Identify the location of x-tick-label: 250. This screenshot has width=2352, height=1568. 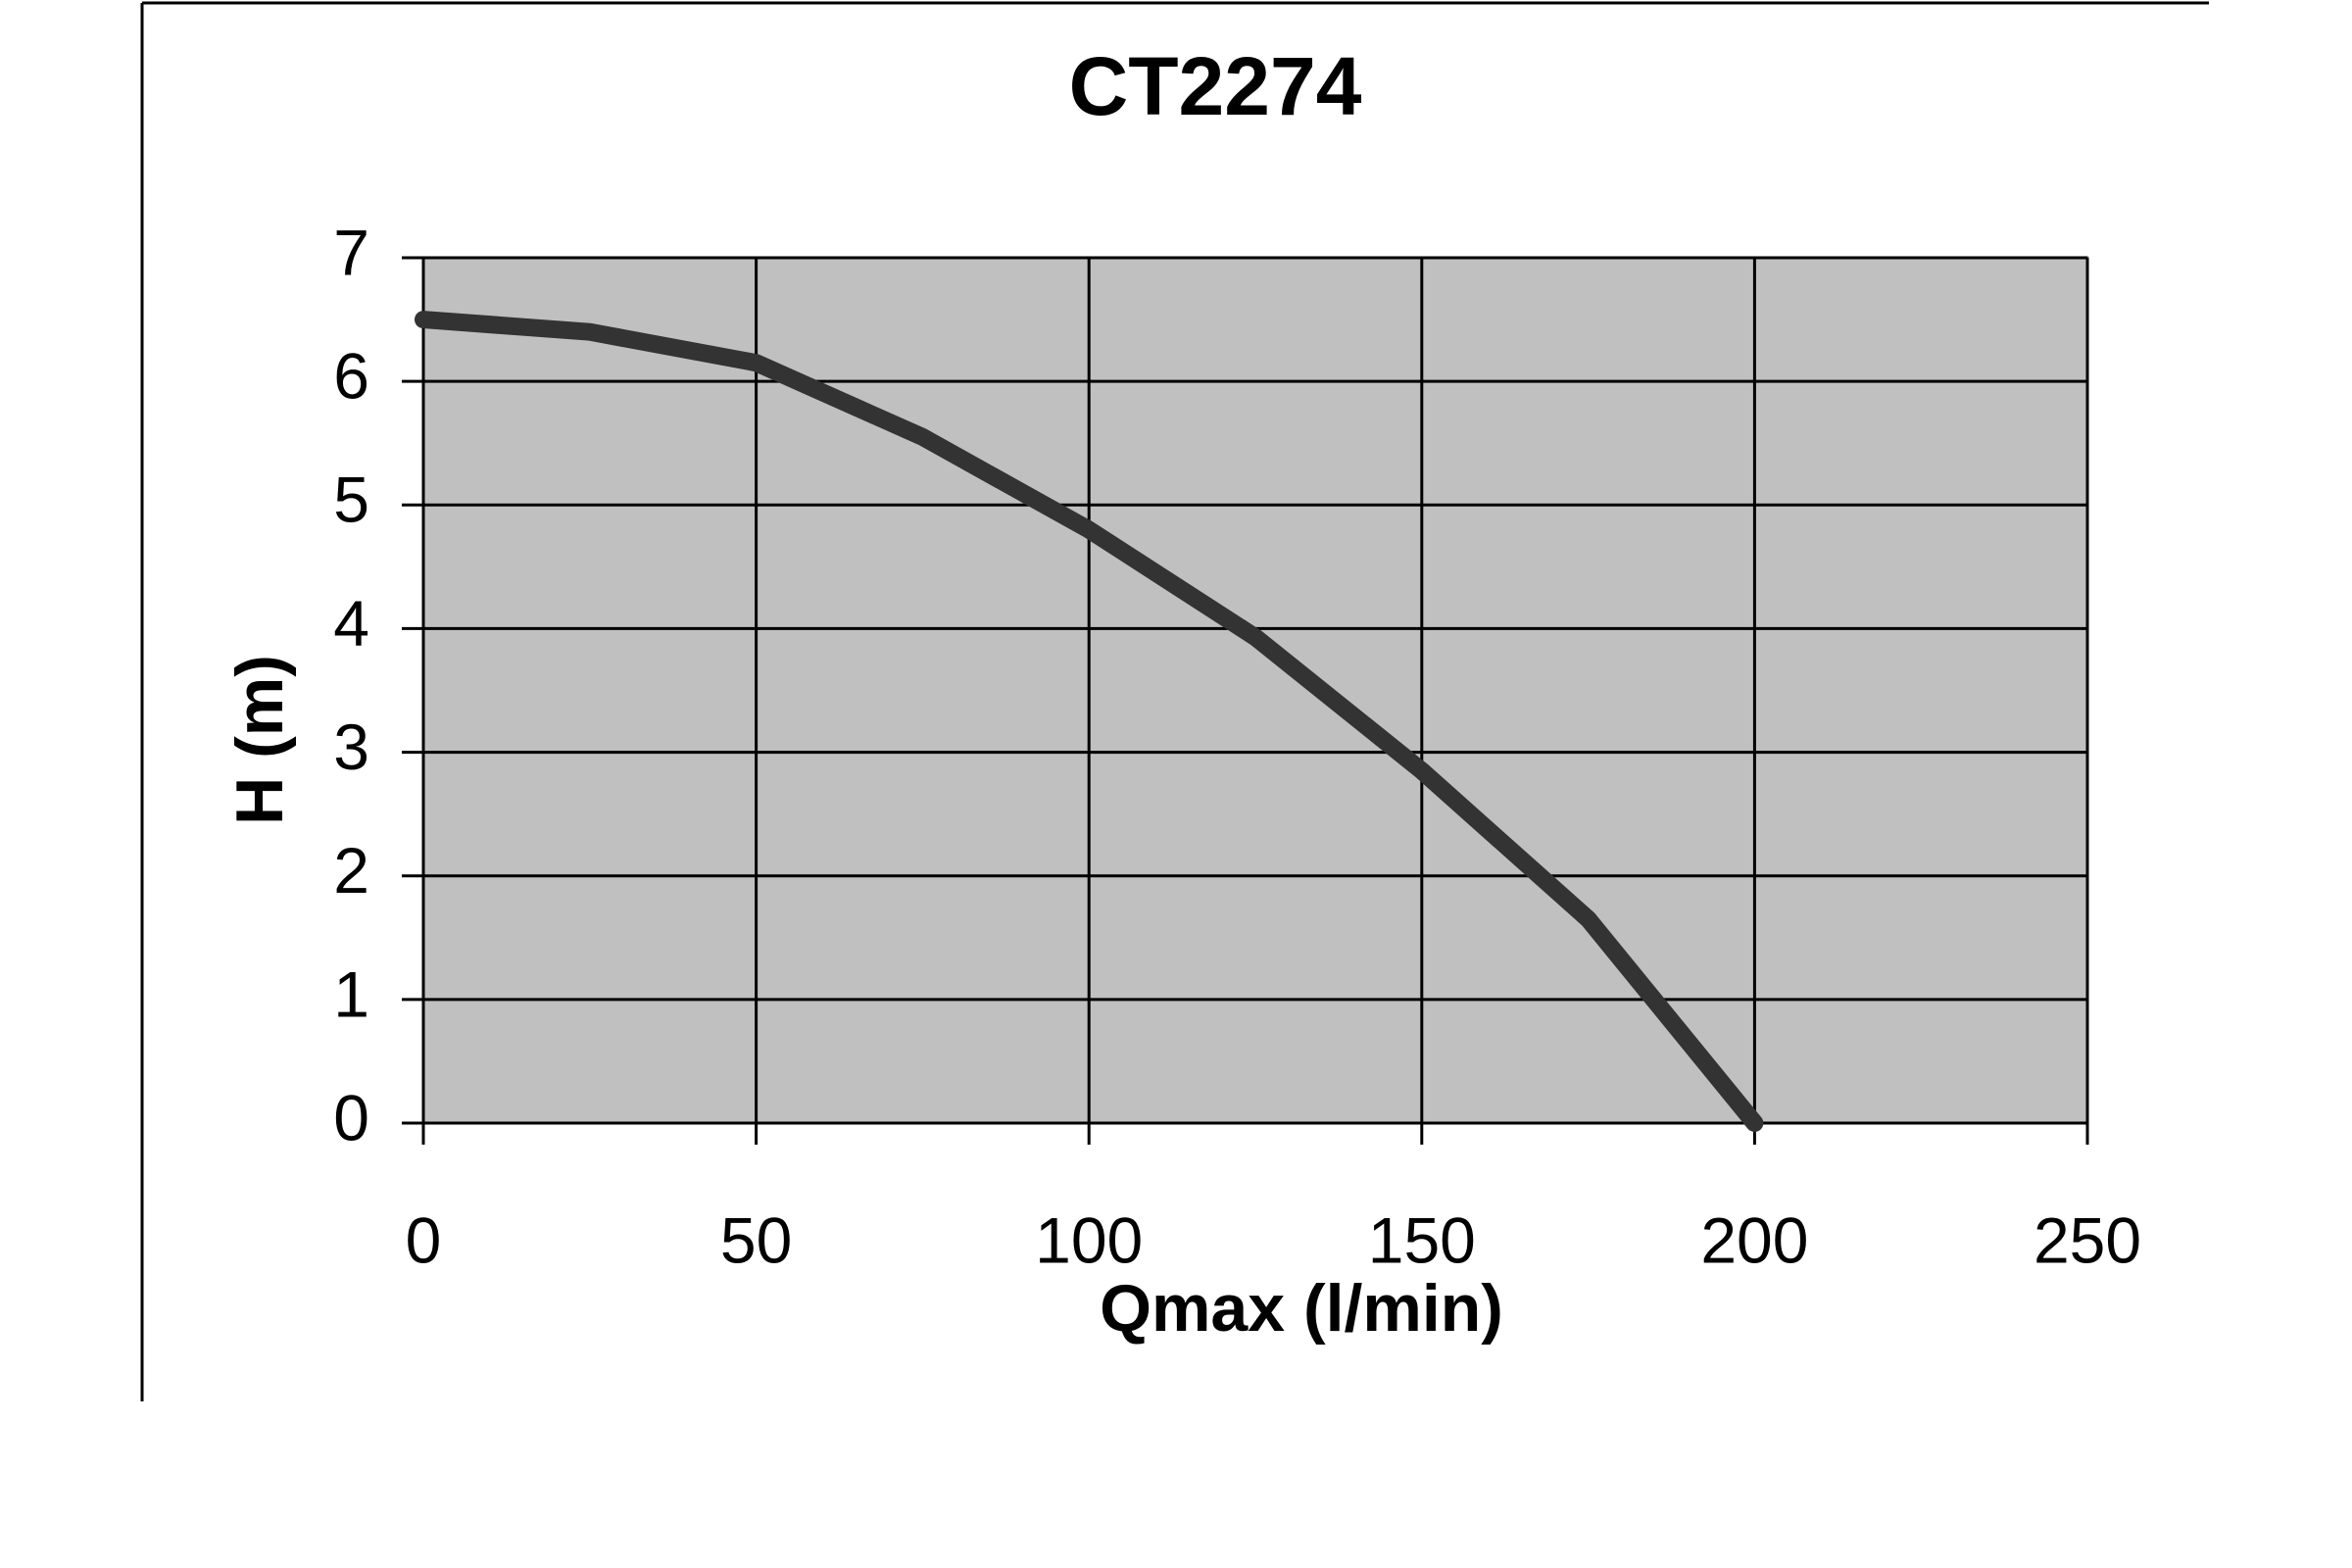
(2087, 1239).